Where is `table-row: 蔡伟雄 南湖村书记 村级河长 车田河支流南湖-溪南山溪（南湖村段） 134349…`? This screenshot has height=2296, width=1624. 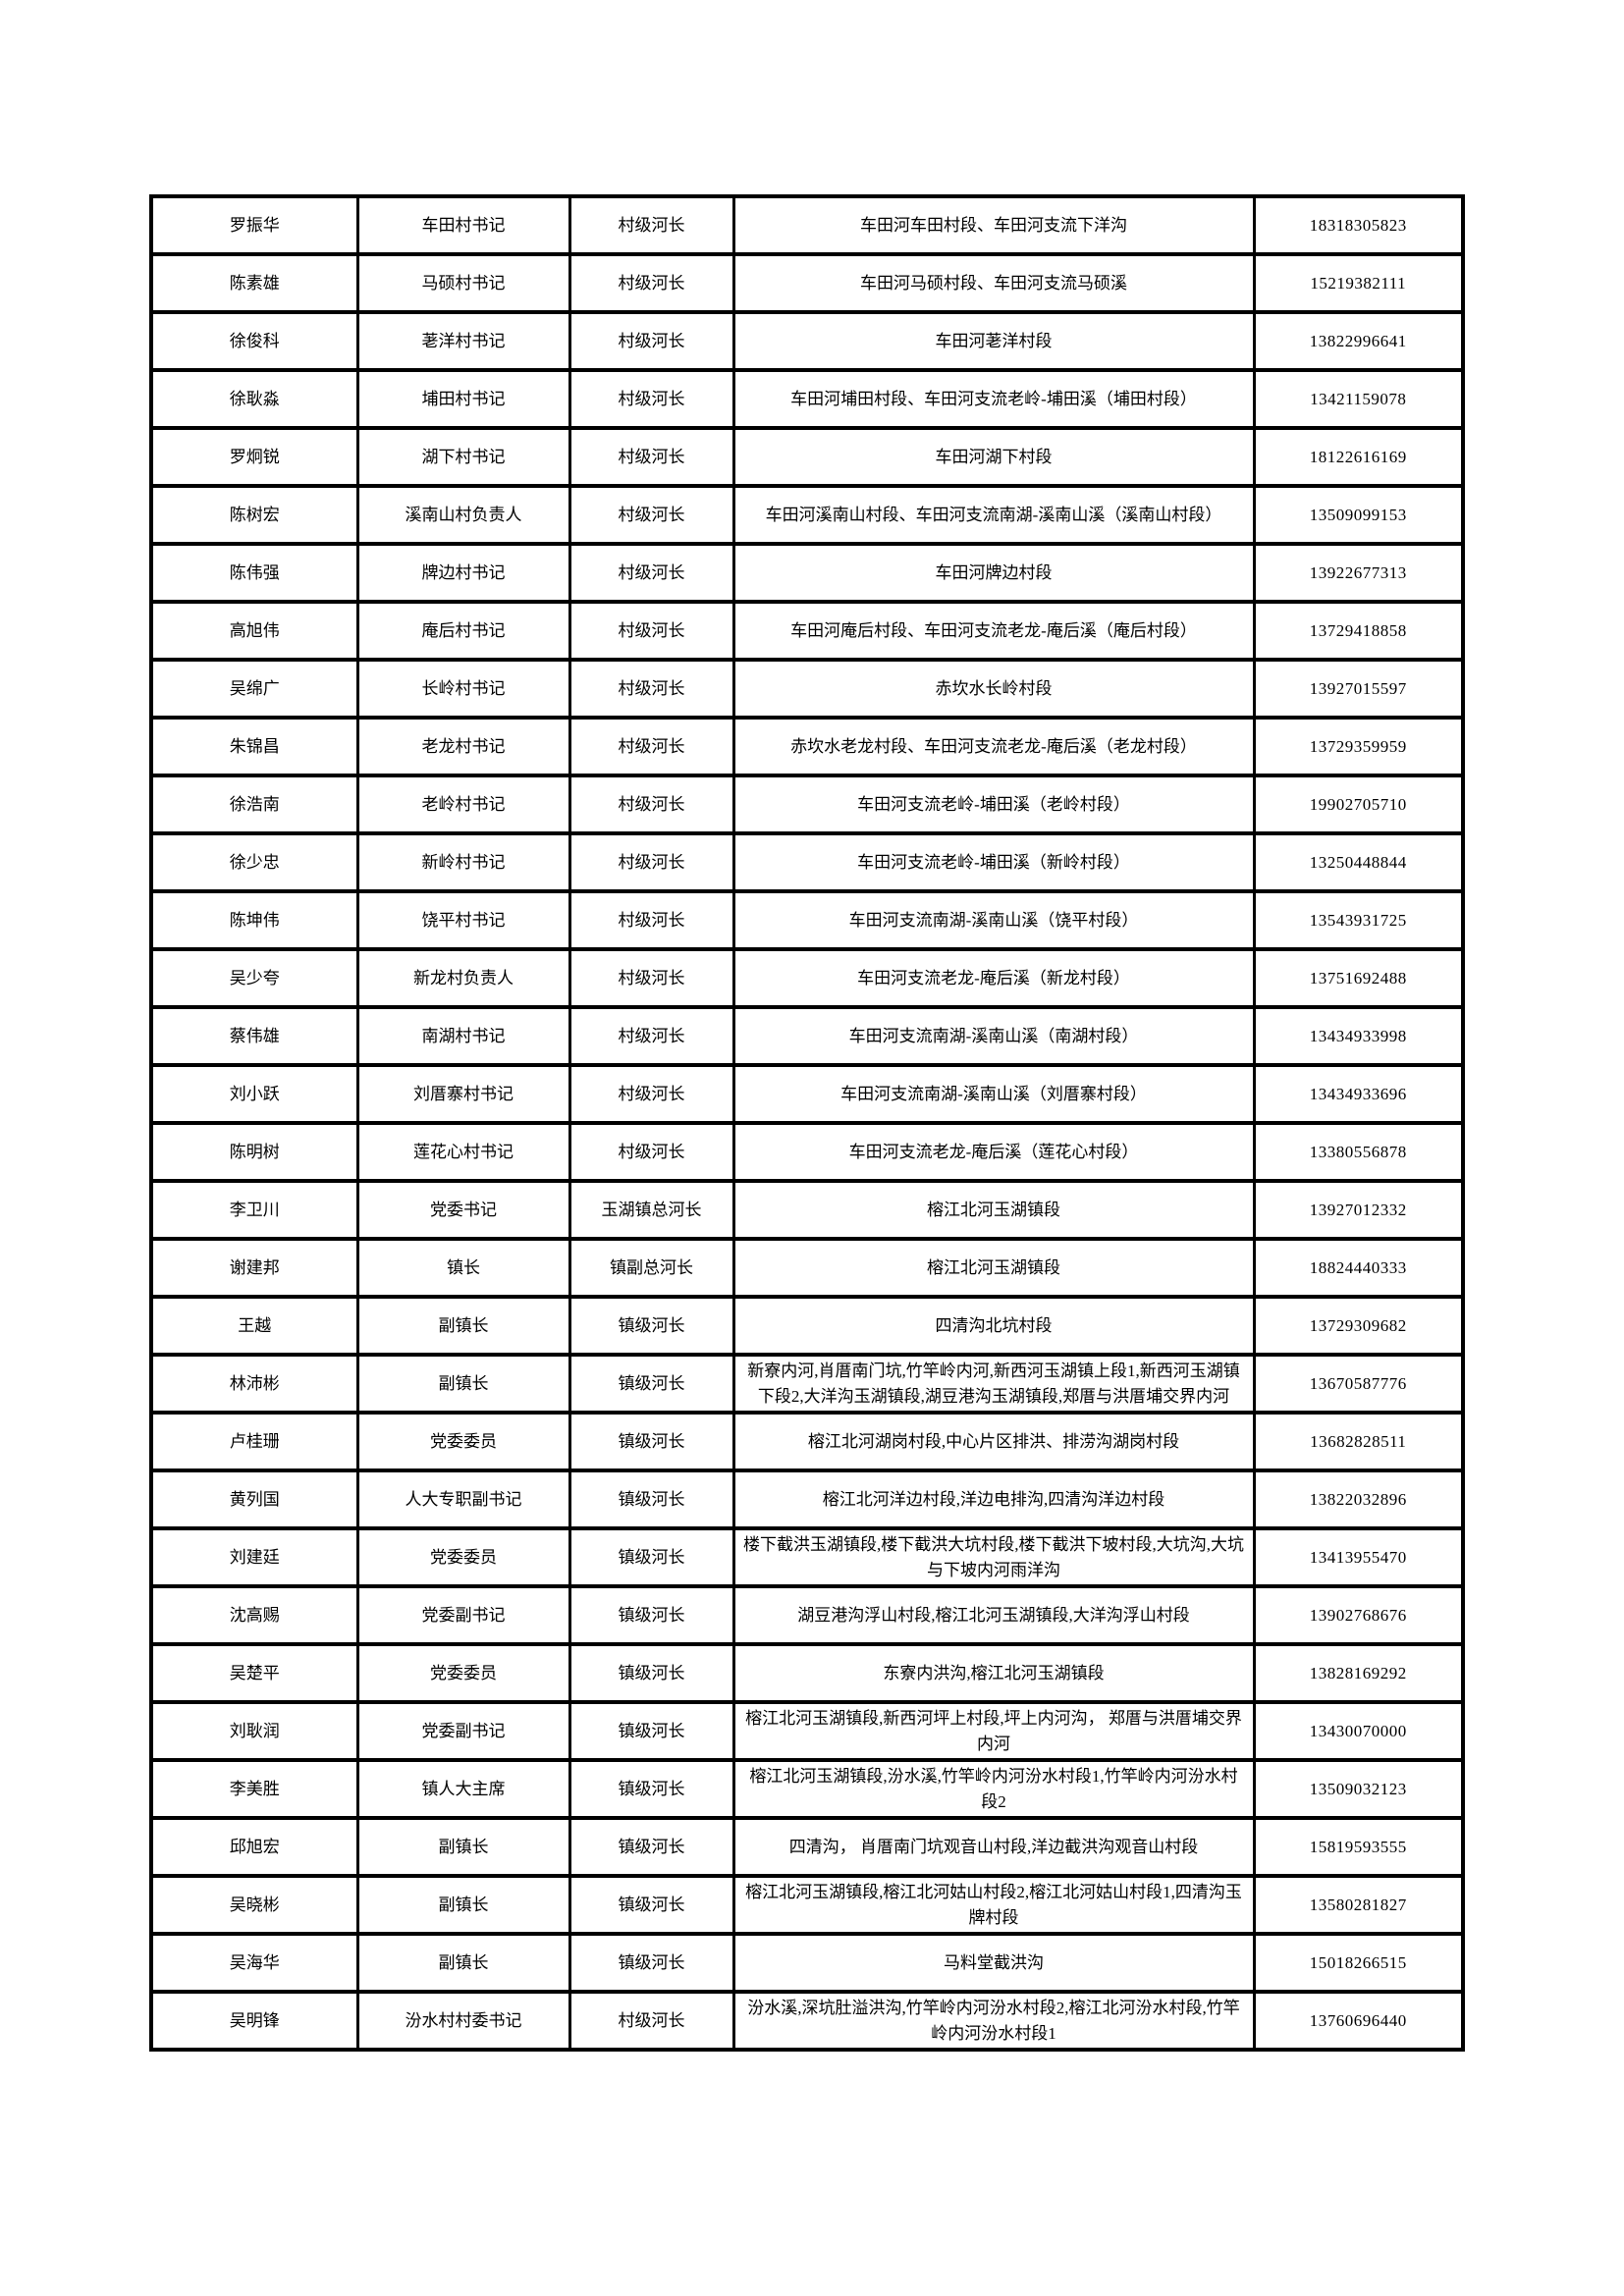 table-row: 蔡伟雄 南湖村书记 村级河长 车田河支流南湖-溪南山溪（南湖村段） 134349… is located at coordinates (807, 1036).